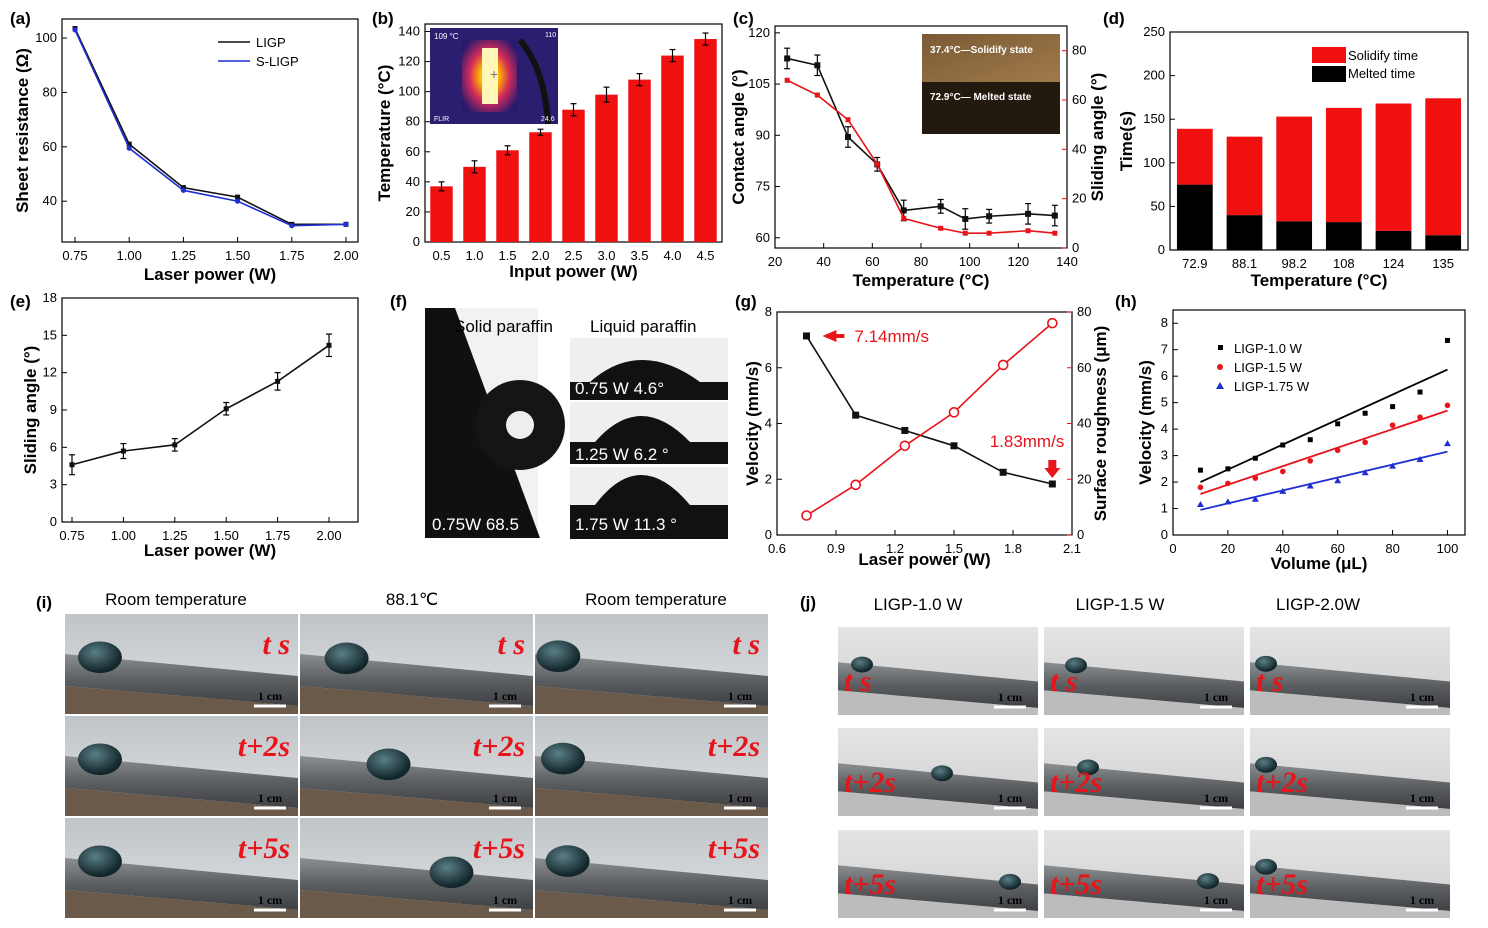 This screenshot has width=1488, height=928. What do you see at coordinates (823, 261) in the screenshot?
I see `x-tick-label: 40` at bounding box center [823, 261].